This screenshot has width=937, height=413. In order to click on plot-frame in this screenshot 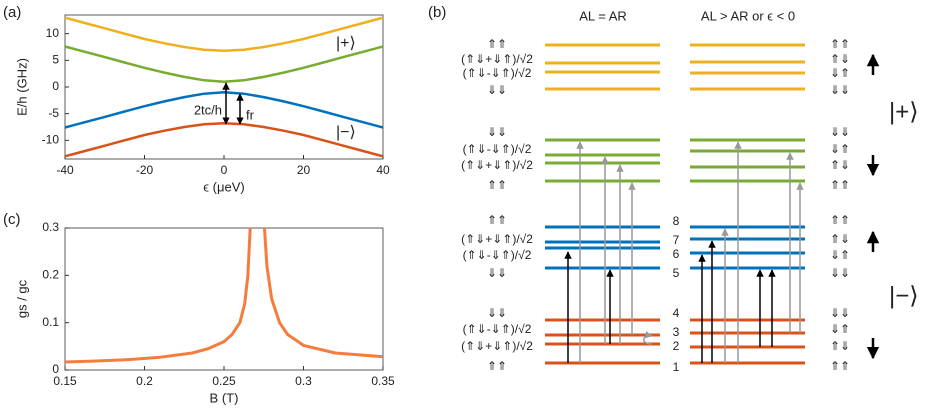, I will do `click(224, 299)`.